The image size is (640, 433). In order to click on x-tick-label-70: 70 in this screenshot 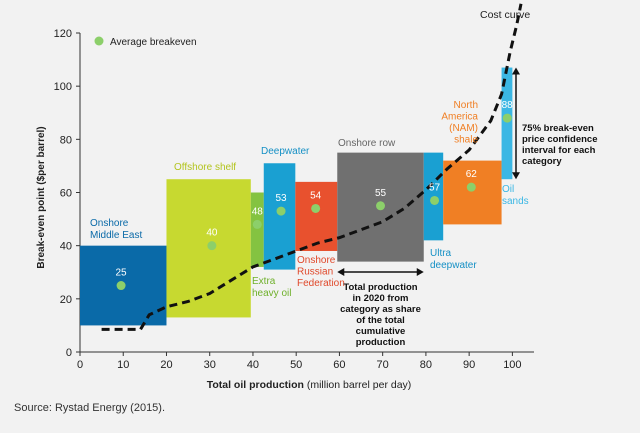, I will do `click(383, 365)`.